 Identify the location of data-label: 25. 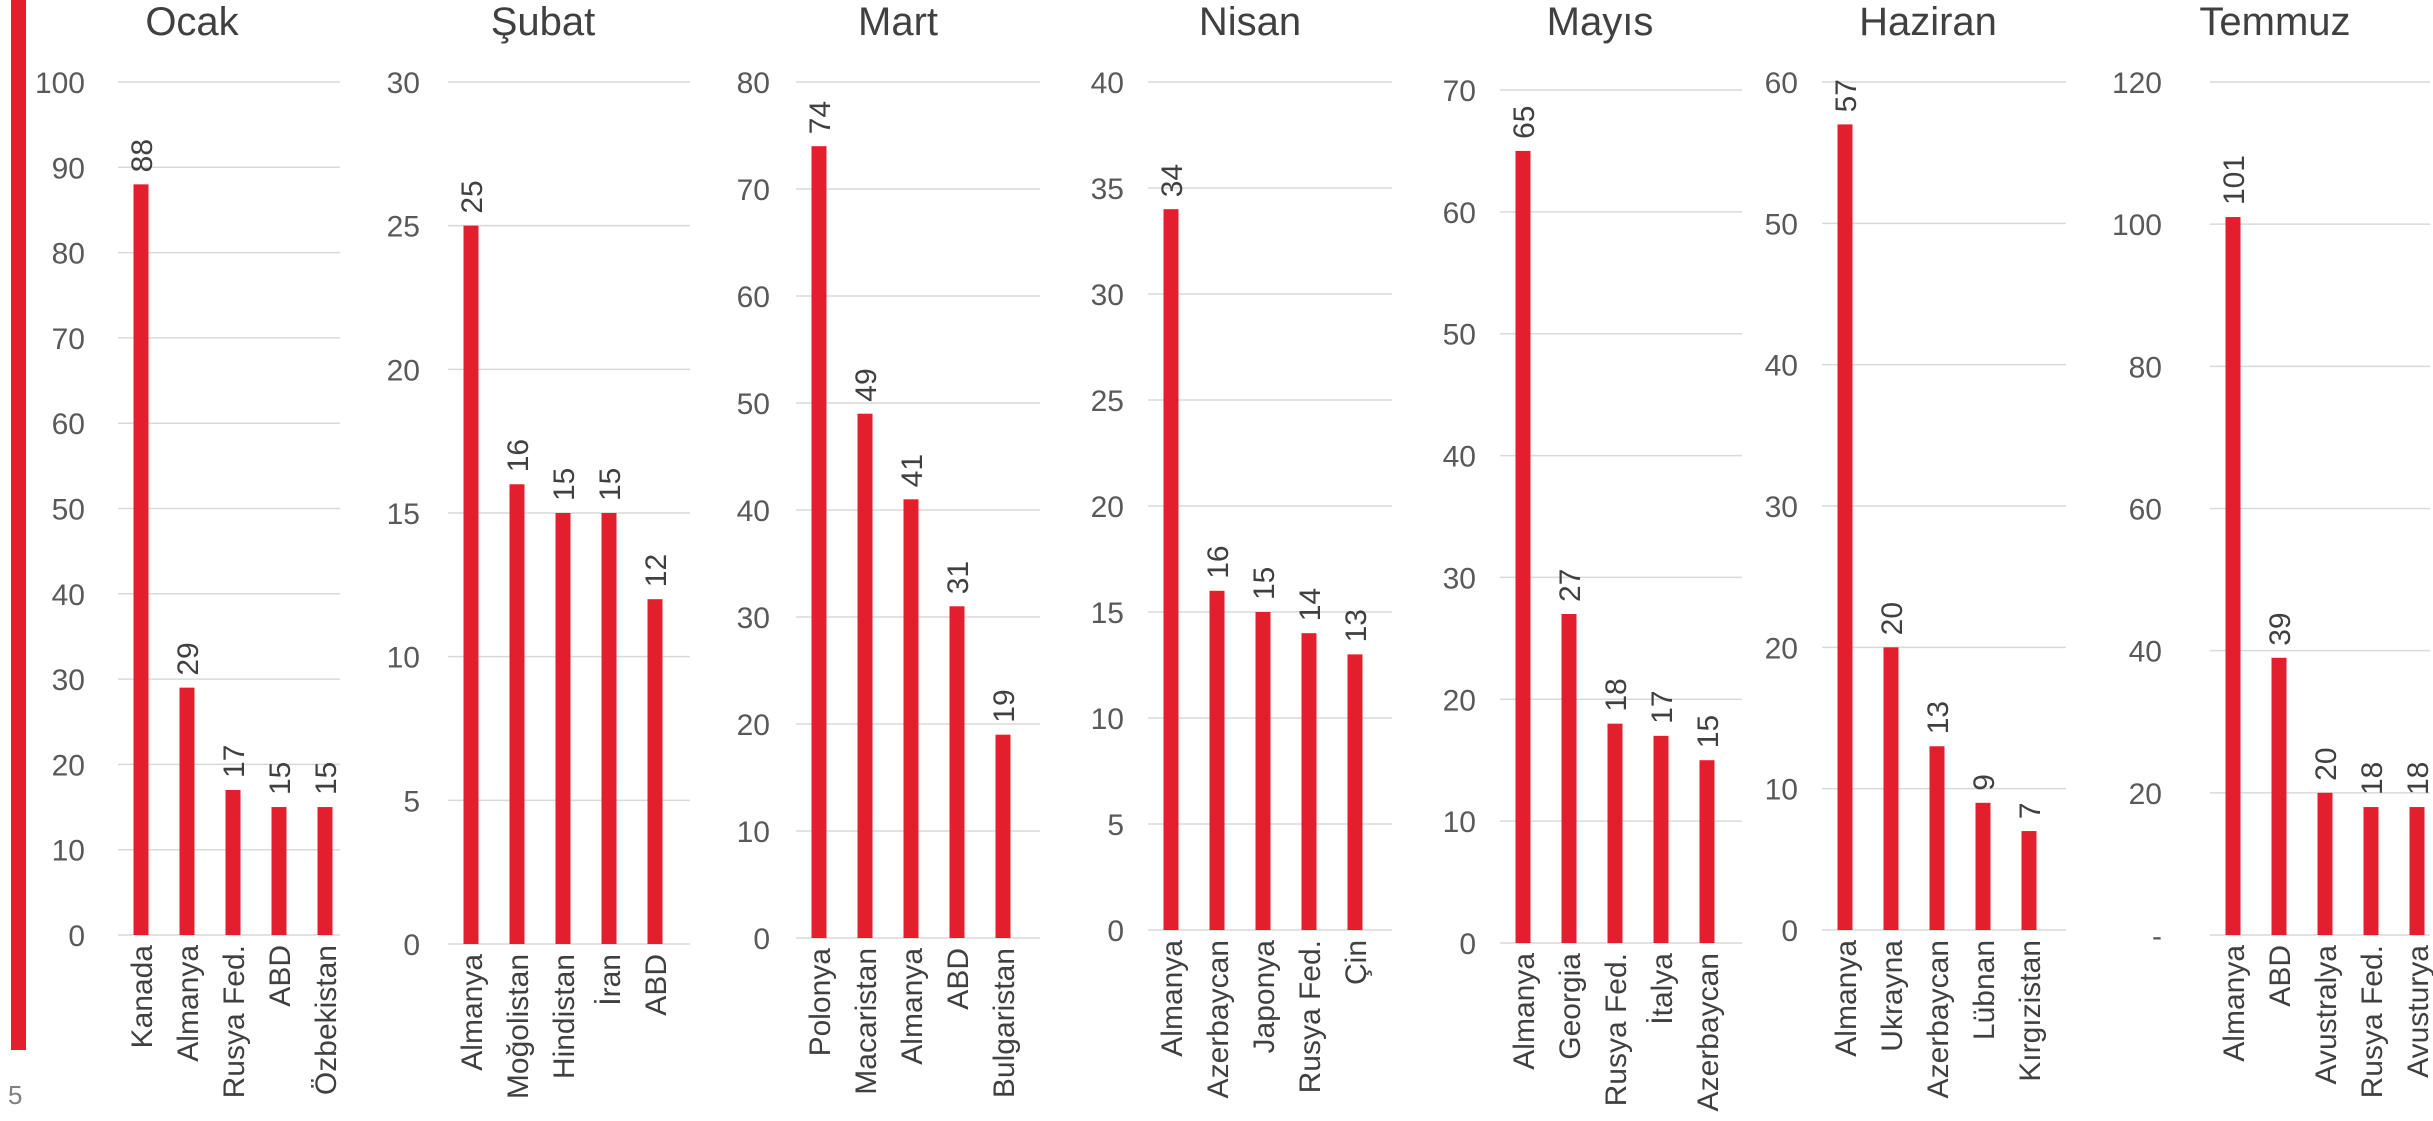
(472, 196).